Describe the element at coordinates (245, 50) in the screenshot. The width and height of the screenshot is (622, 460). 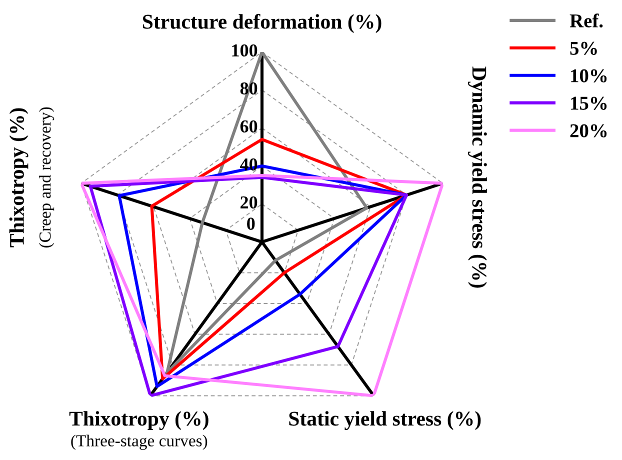
I see `y-tick-label: 100` at that location.